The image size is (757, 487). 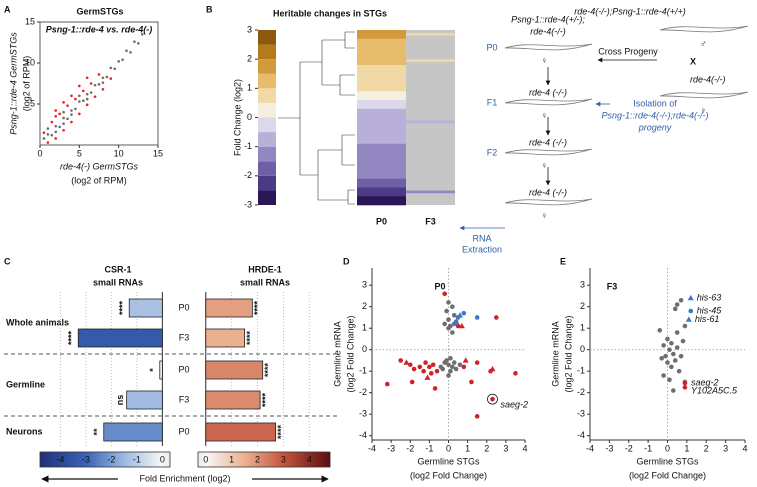 What do you see at coordinates (346, 261) in the screenshot?
I see `panel-label: D` at bounding box center [346, 261].